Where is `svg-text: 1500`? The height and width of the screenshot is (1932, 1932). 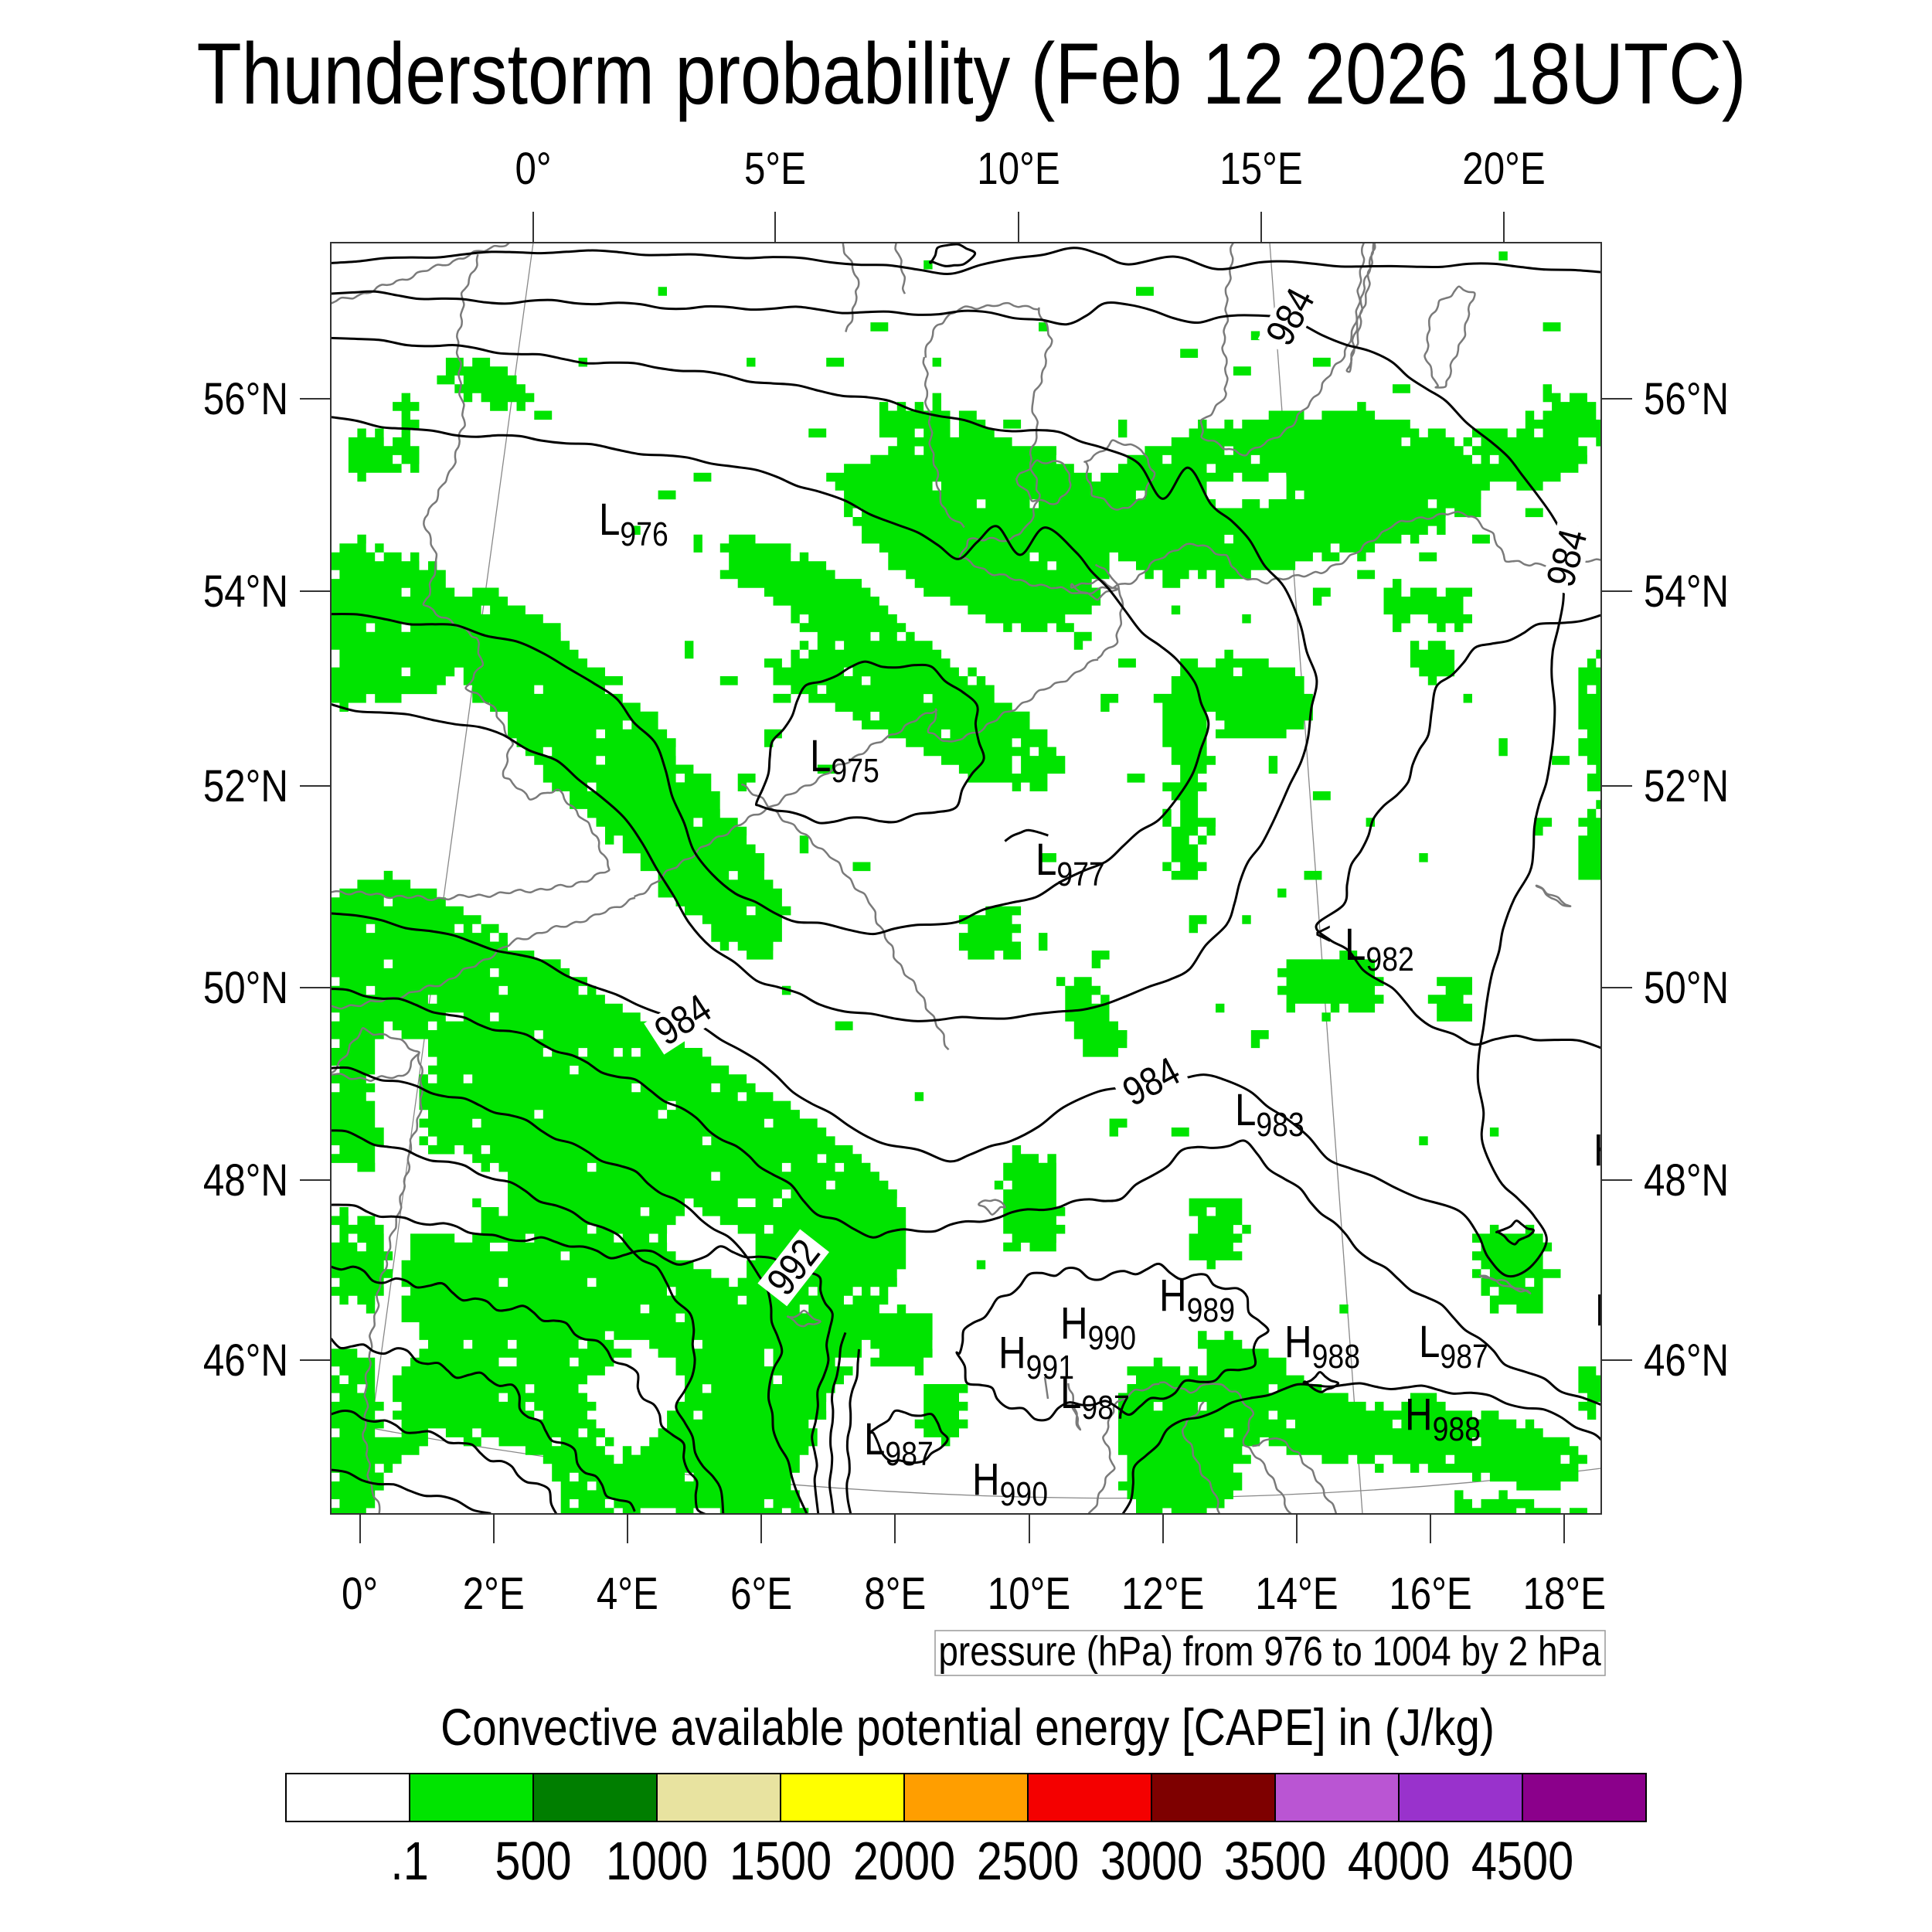 svg-text: 1500 is located at coordinates (781, 1860).